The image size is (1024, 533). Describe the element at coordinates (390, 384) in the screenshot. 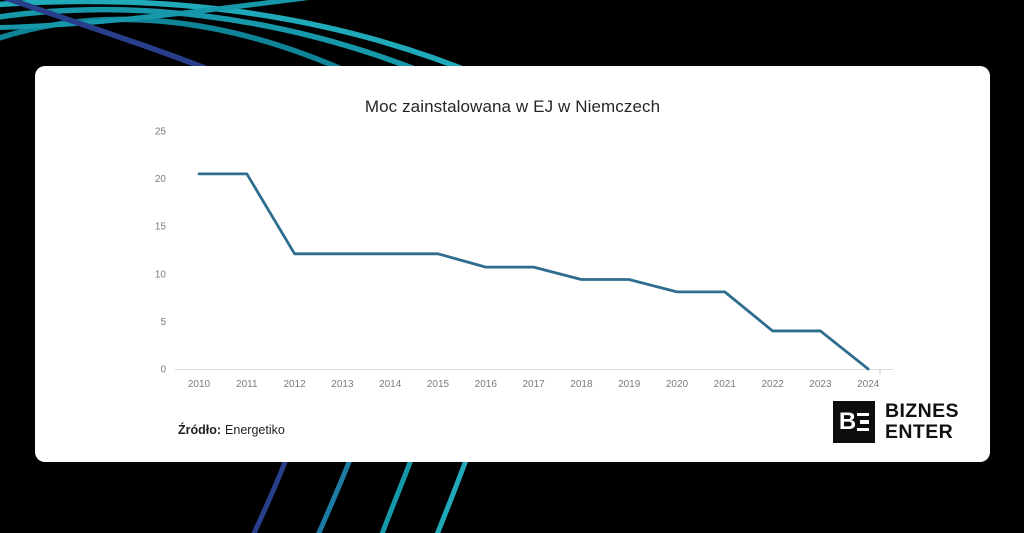

I see `x-axis-tick-label: 2014` at that location.